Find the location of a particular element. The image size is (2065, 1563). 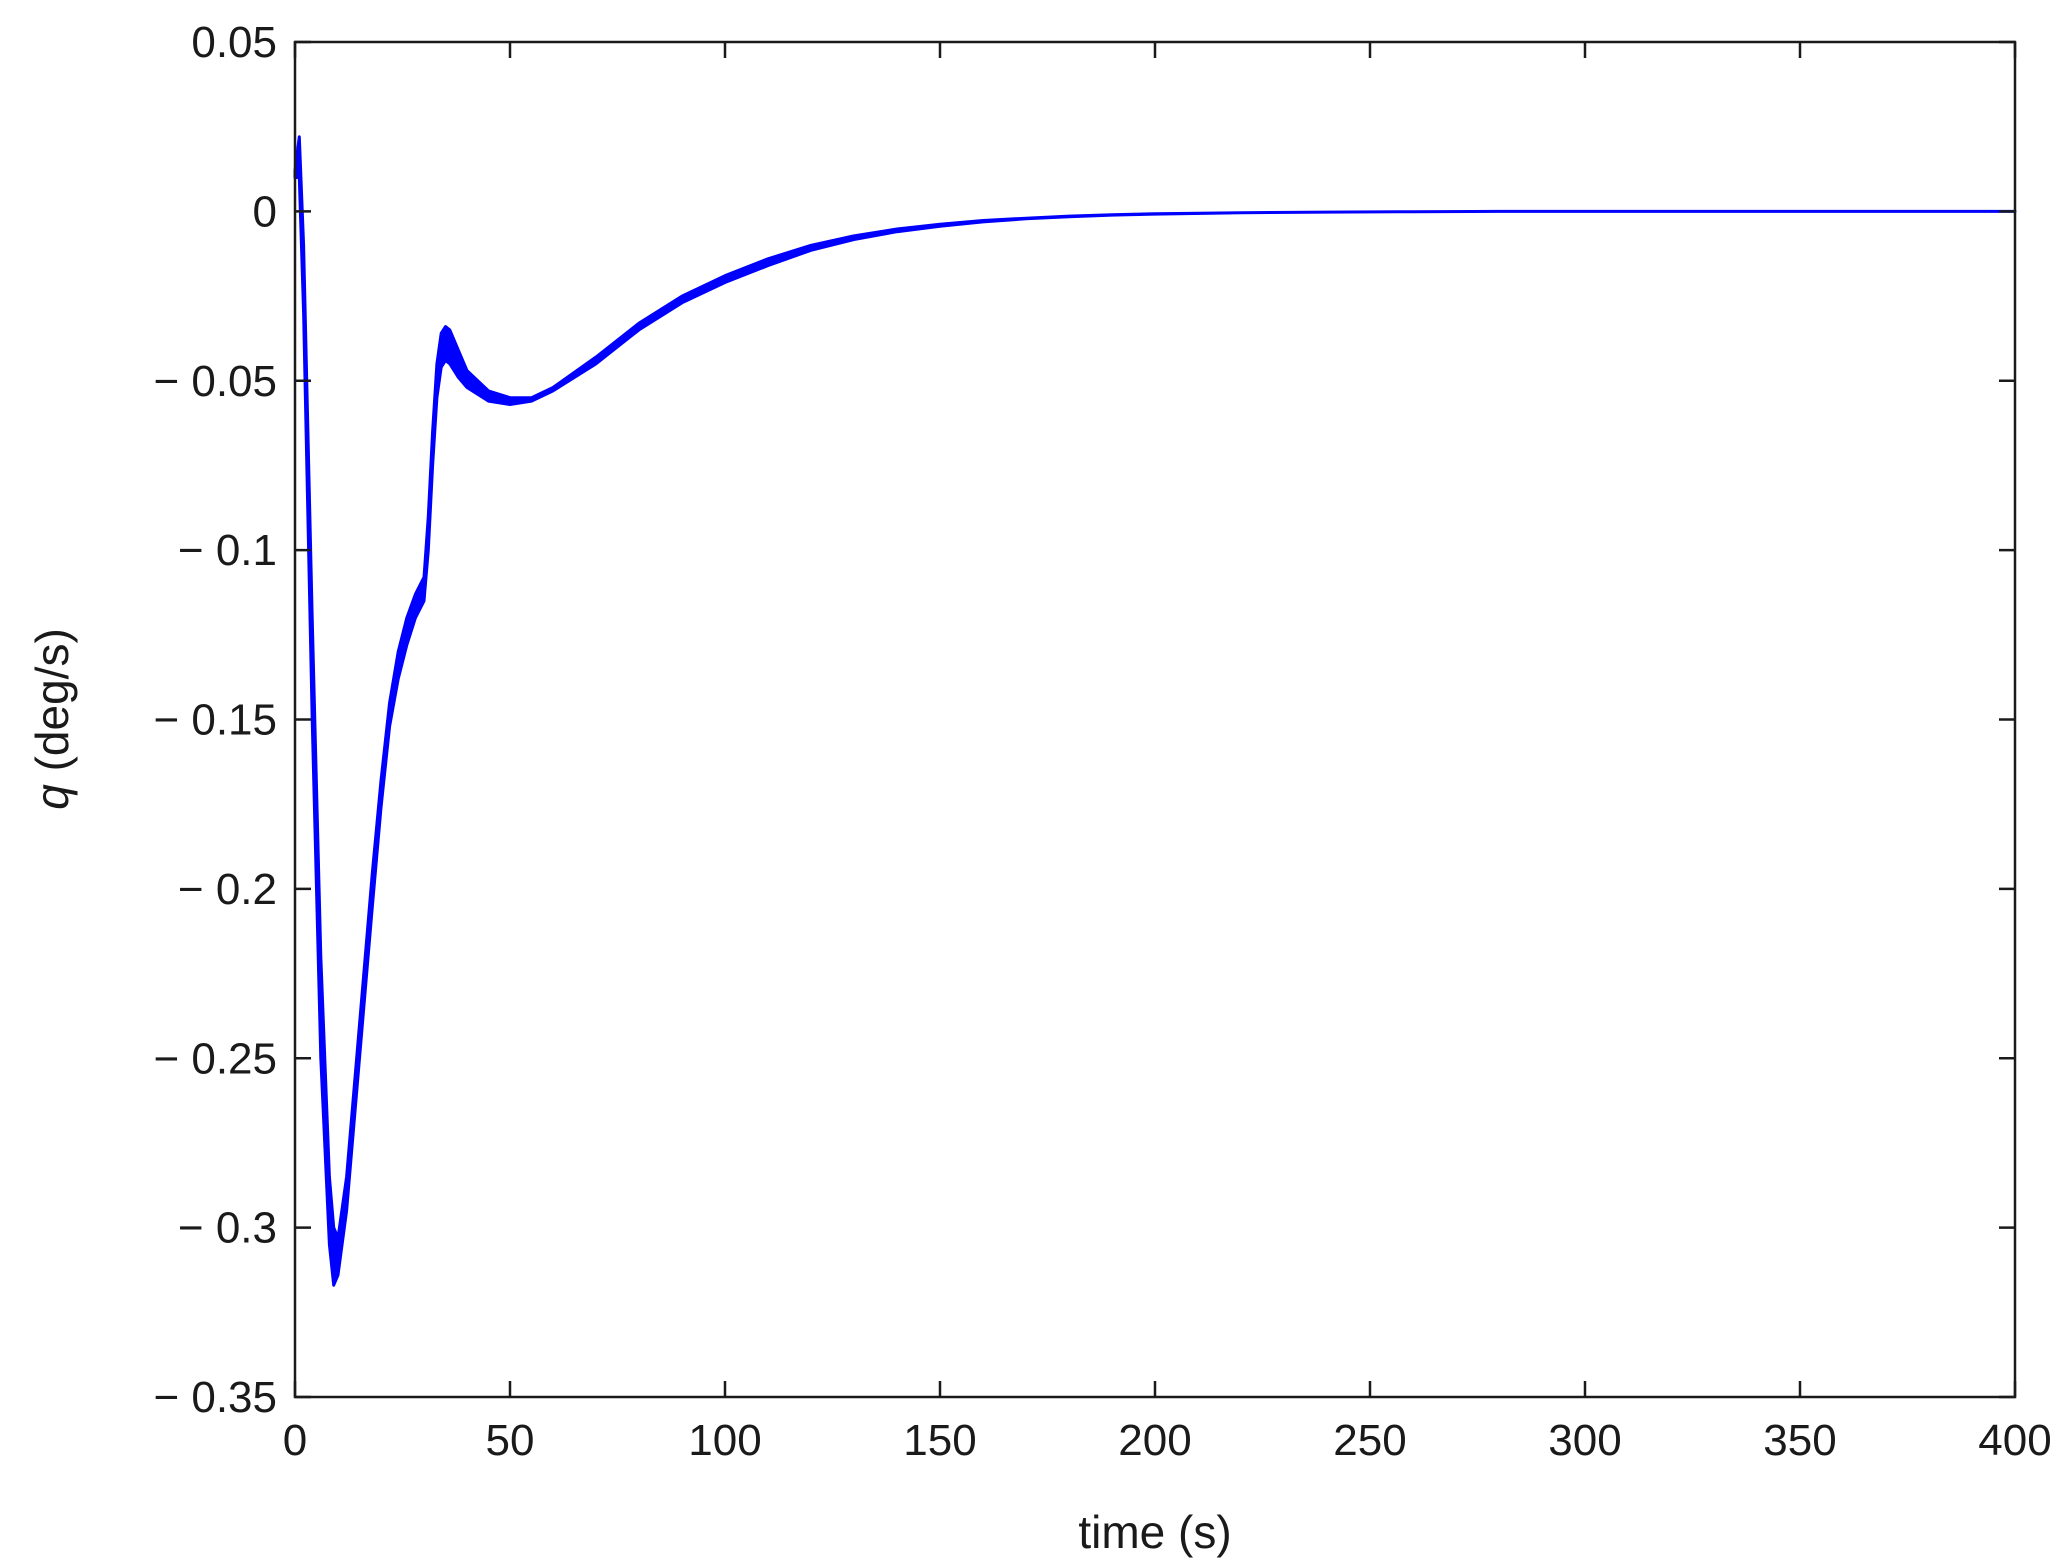

x-tick-label: 300 is located at coordinates (1584, 1440).